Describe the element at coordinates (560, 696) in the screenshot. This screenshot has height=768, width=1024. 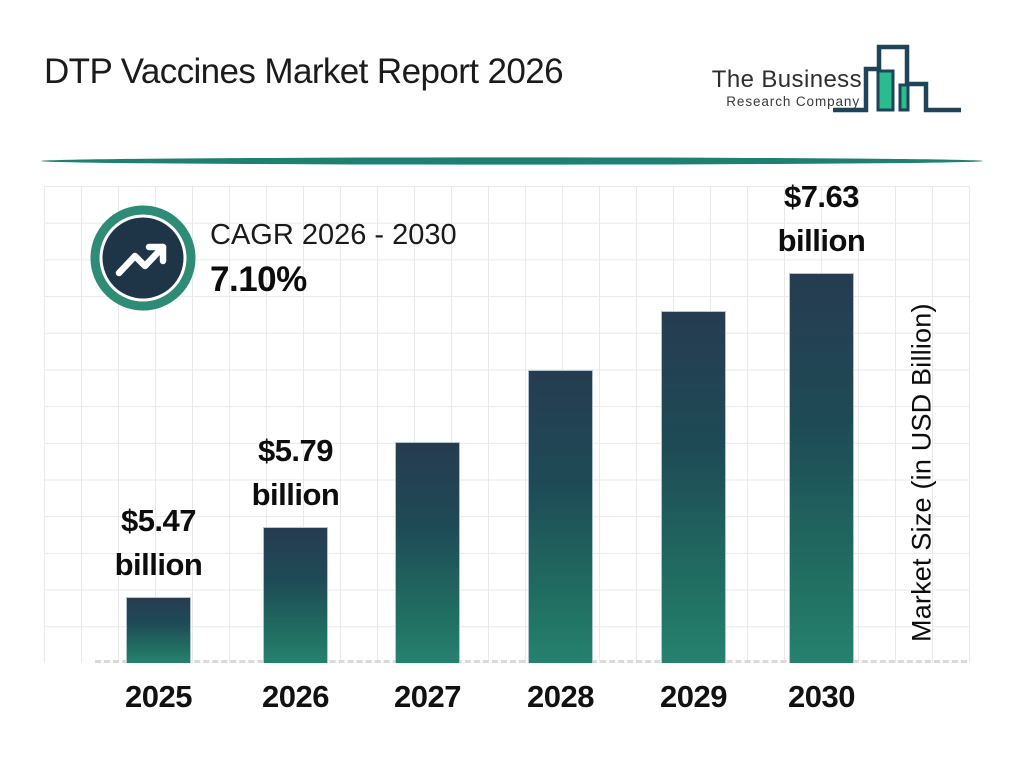
I see `x-tick-2028: 2028` at that location.